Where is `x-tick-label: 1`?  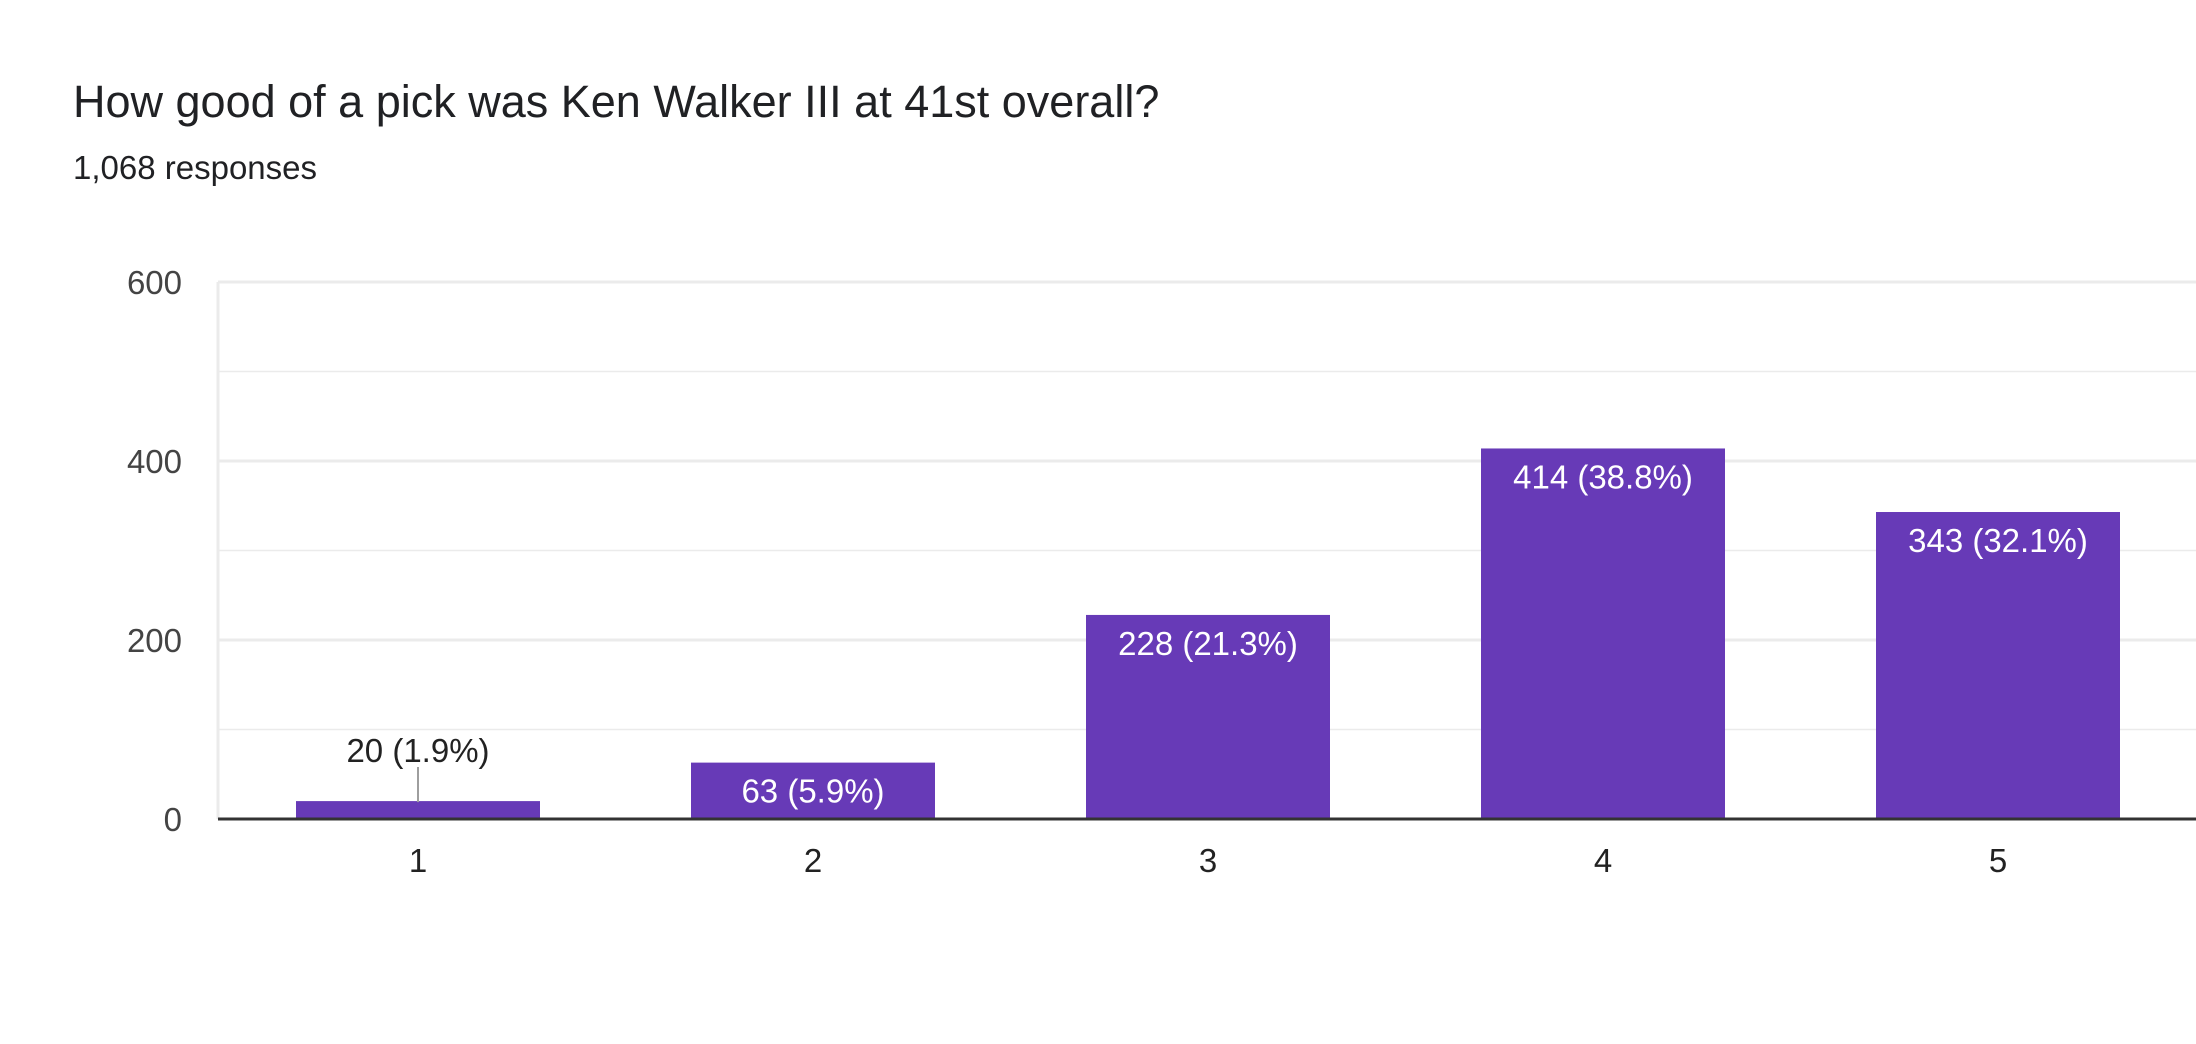 x-tick-label: 1 is located at coordinates (418, 860).